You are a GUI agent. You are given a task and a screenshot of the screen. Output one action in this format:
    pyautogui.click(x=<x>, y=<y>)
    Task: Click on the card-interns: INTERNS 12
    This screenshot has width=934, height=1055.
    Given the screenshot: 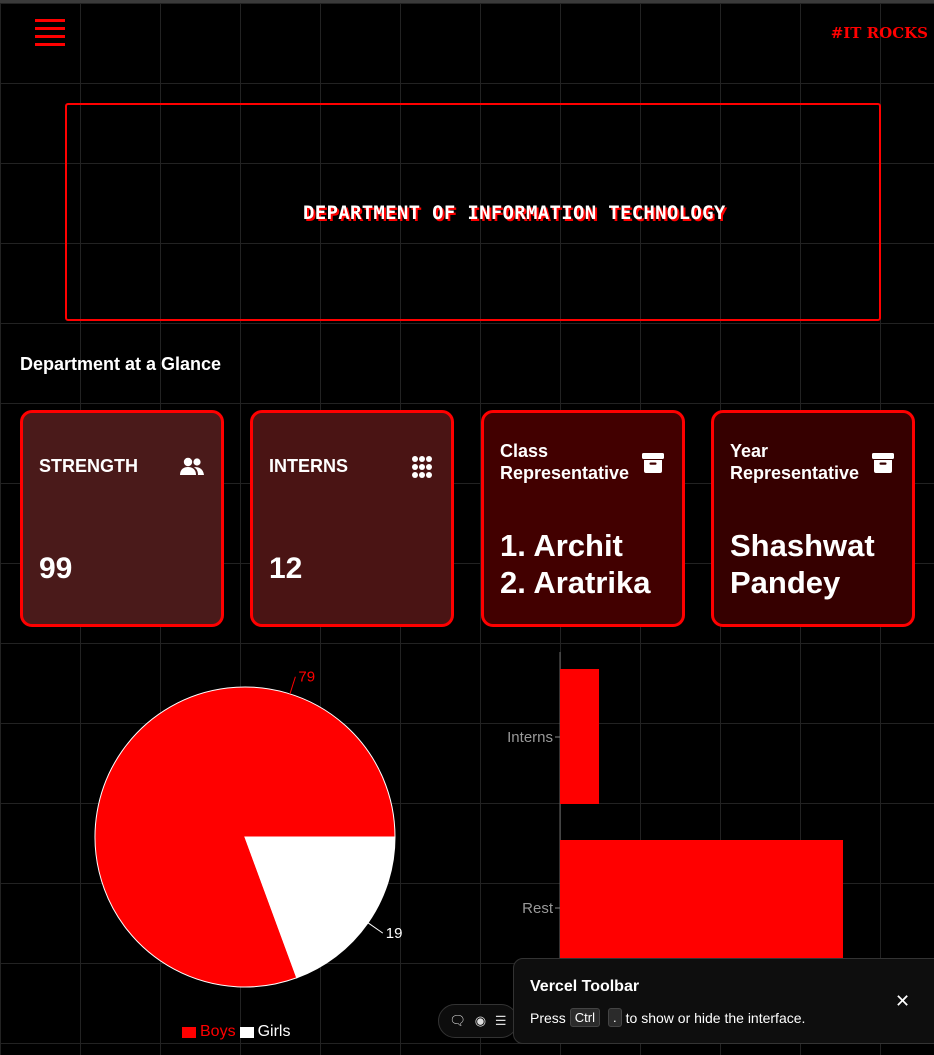 What is the action you would take?
    pyautogui.click(x=352, y=518)
    